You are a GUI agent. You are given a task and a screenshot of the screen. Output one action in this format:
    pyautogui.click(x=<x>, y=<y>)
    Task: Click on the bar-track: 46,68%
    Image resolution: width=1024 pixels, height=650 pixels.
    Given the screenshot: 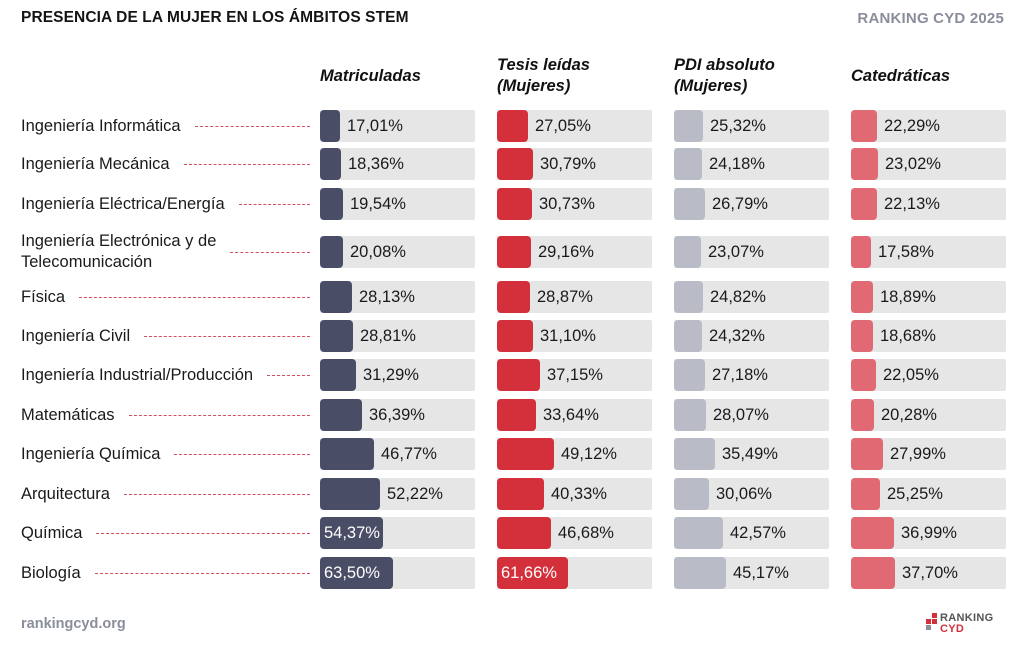 What is the action you would take?
    pyautogui.click(x=574, y=533)
    